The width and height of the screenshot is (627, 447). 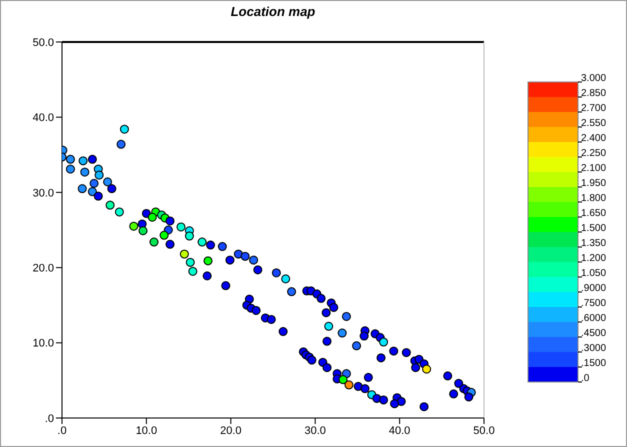 What do you see at coordinates (593, 363) in the screenshot?
I see `color-bar-label: .1500` at bounding box center [593, 363].